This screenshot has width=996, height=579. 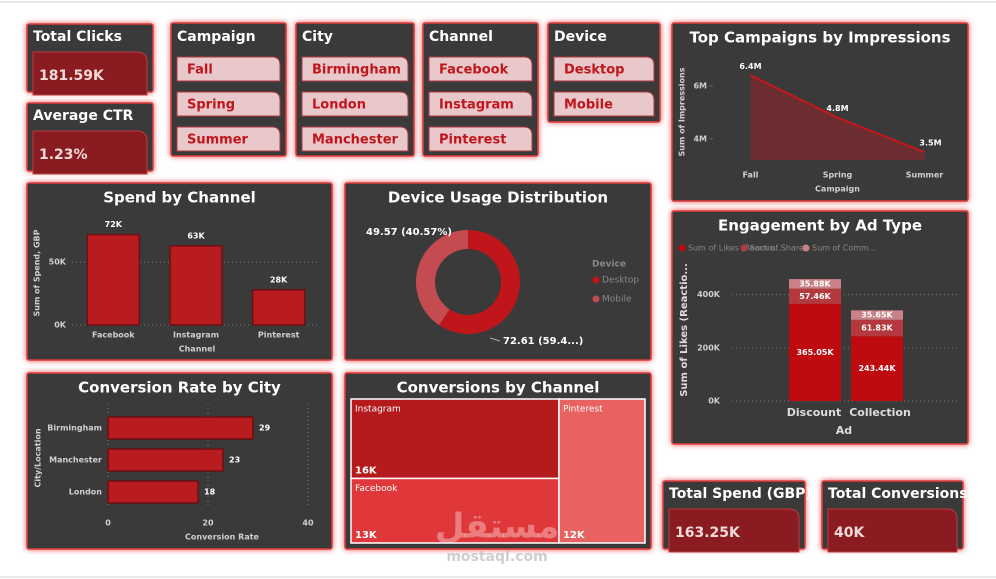 What do you see at coordinates (925, 175) in the screenshot?
I see `x-tick-label: Summer` at bounding box center [925, 175].